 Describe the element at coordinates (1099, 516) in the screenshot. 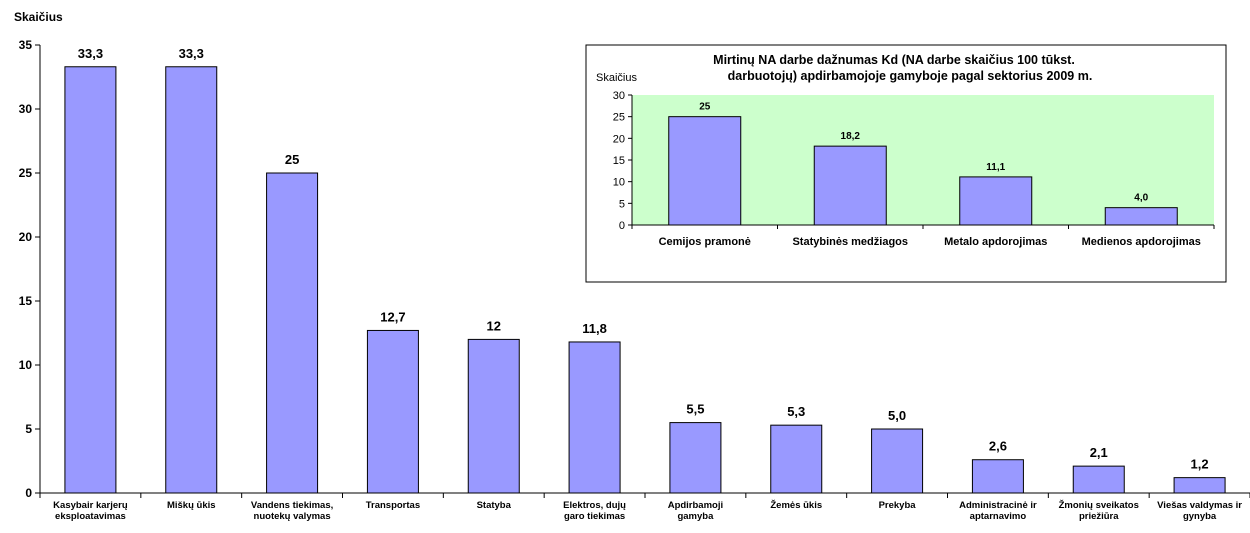

I see `category-label: priežiūra` at that location.